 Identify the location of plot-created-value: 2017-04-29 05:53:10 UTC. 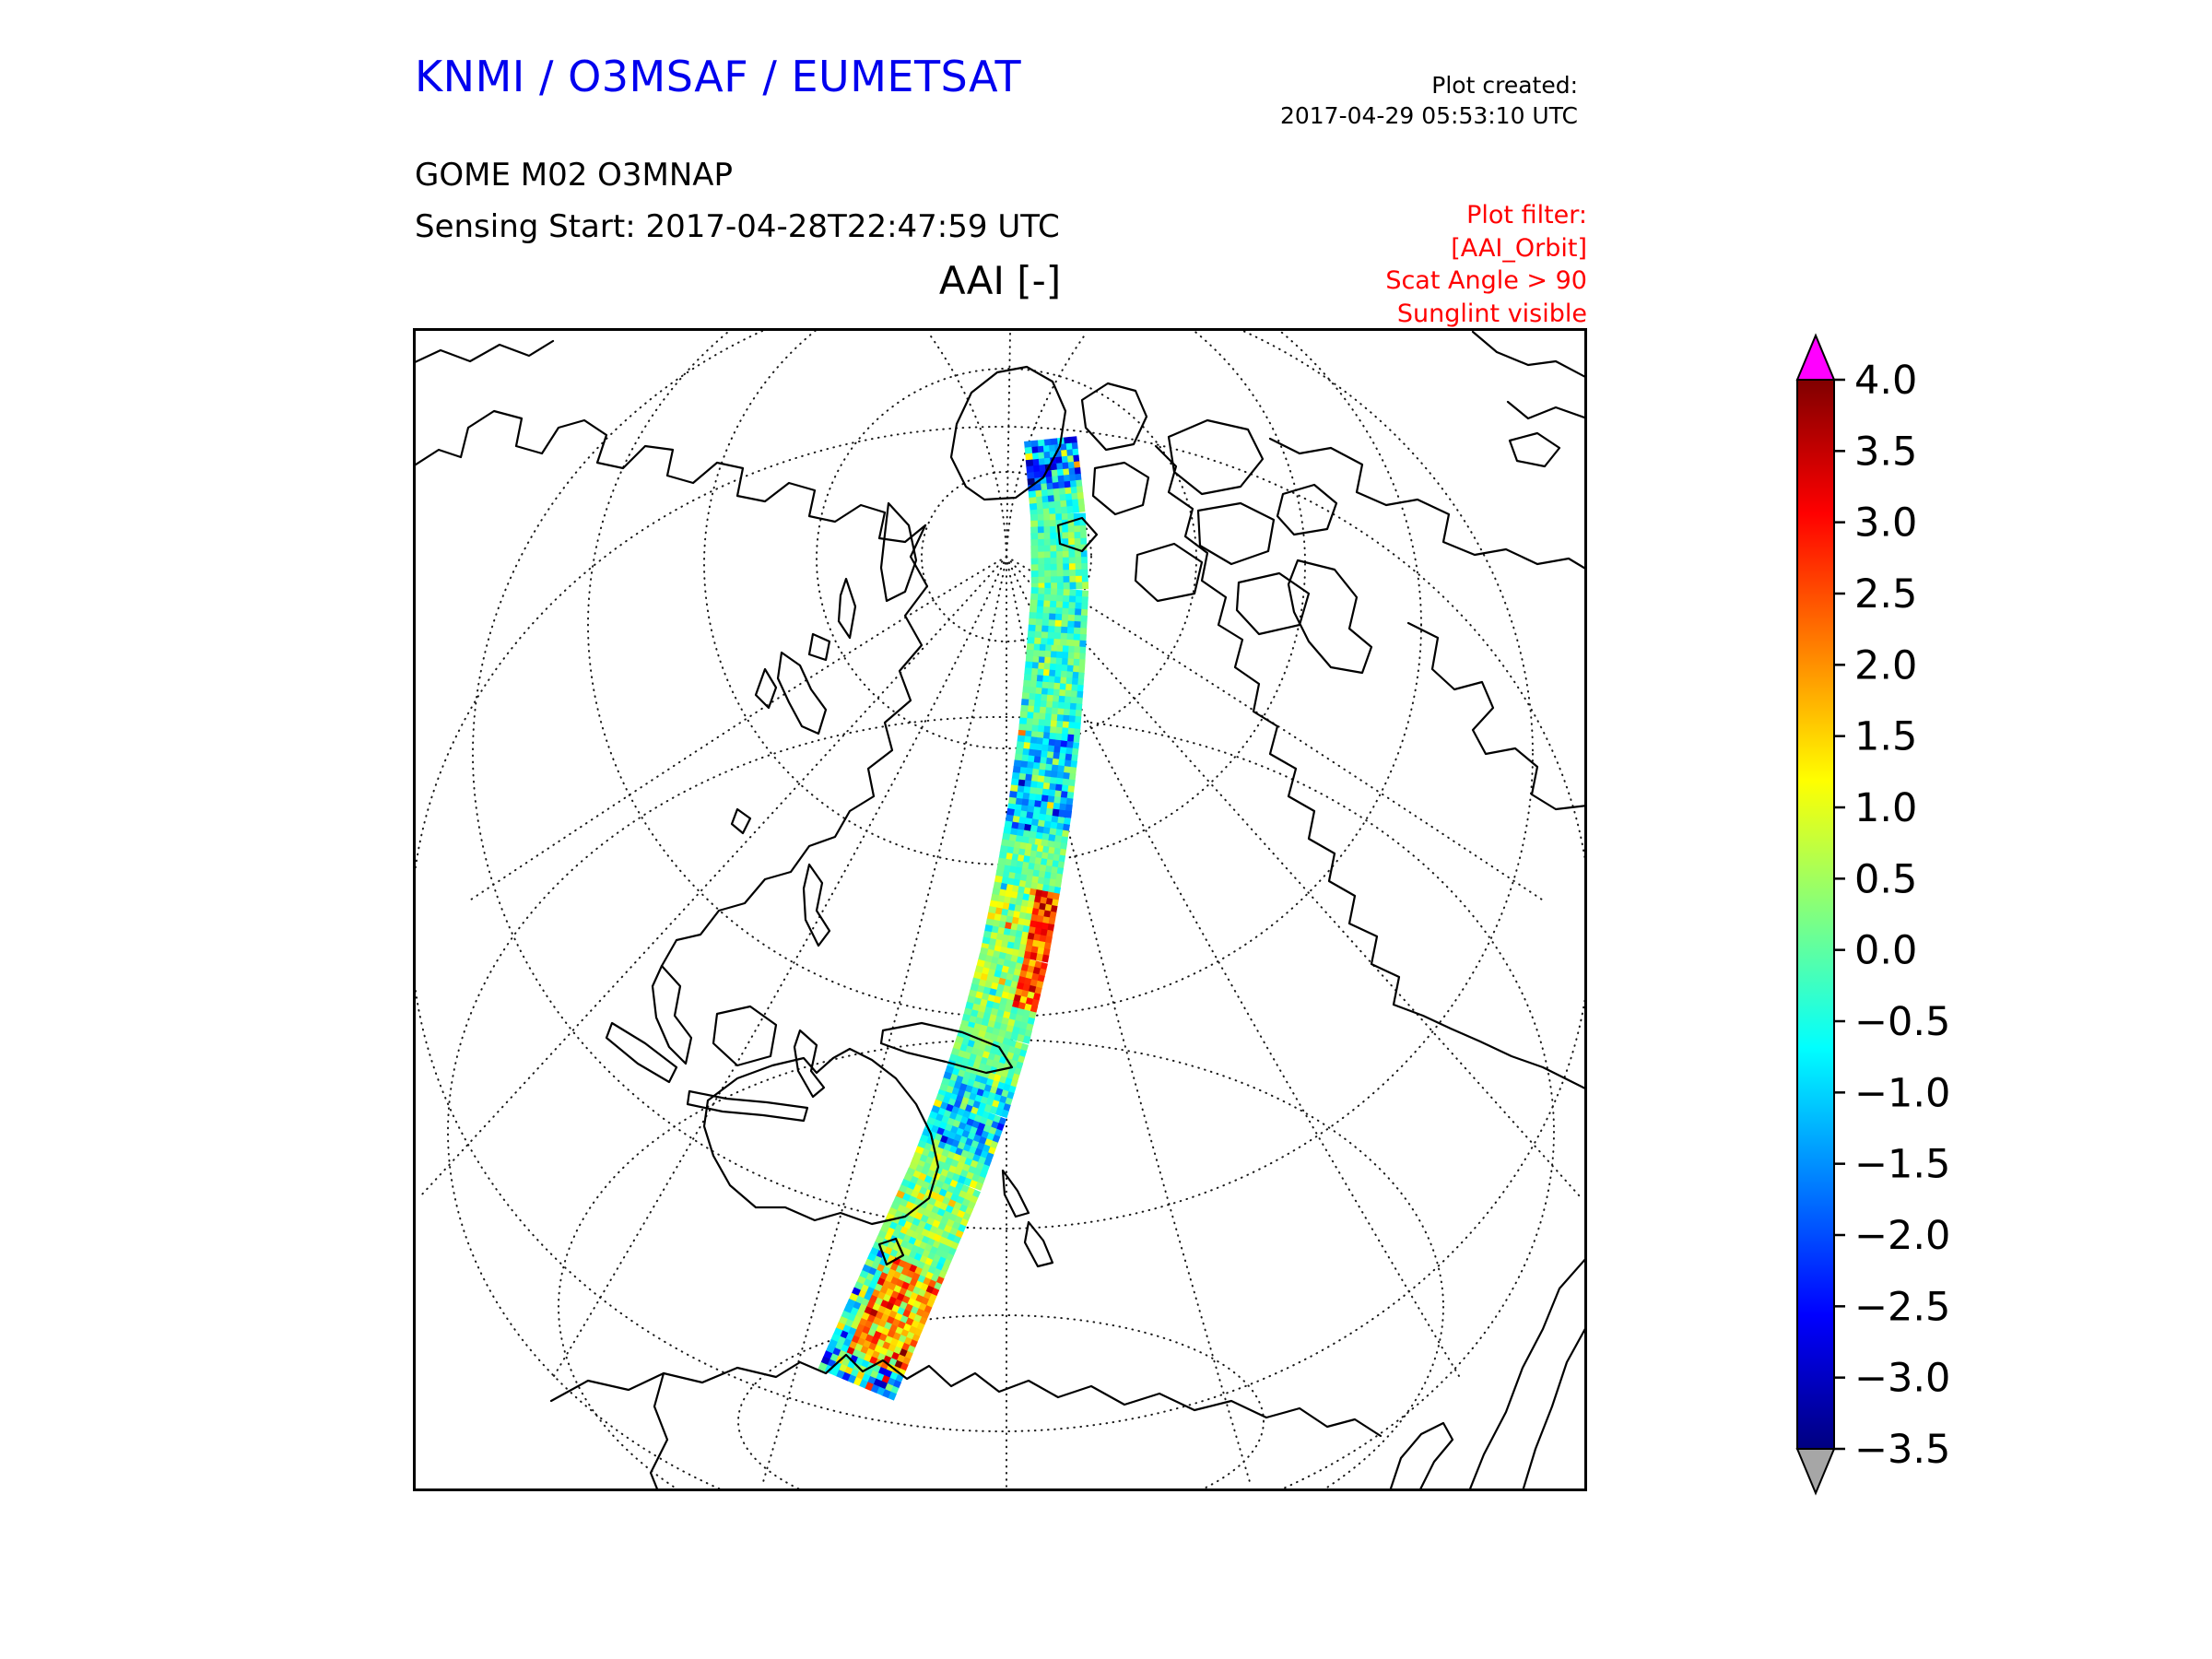
(1428, 115).